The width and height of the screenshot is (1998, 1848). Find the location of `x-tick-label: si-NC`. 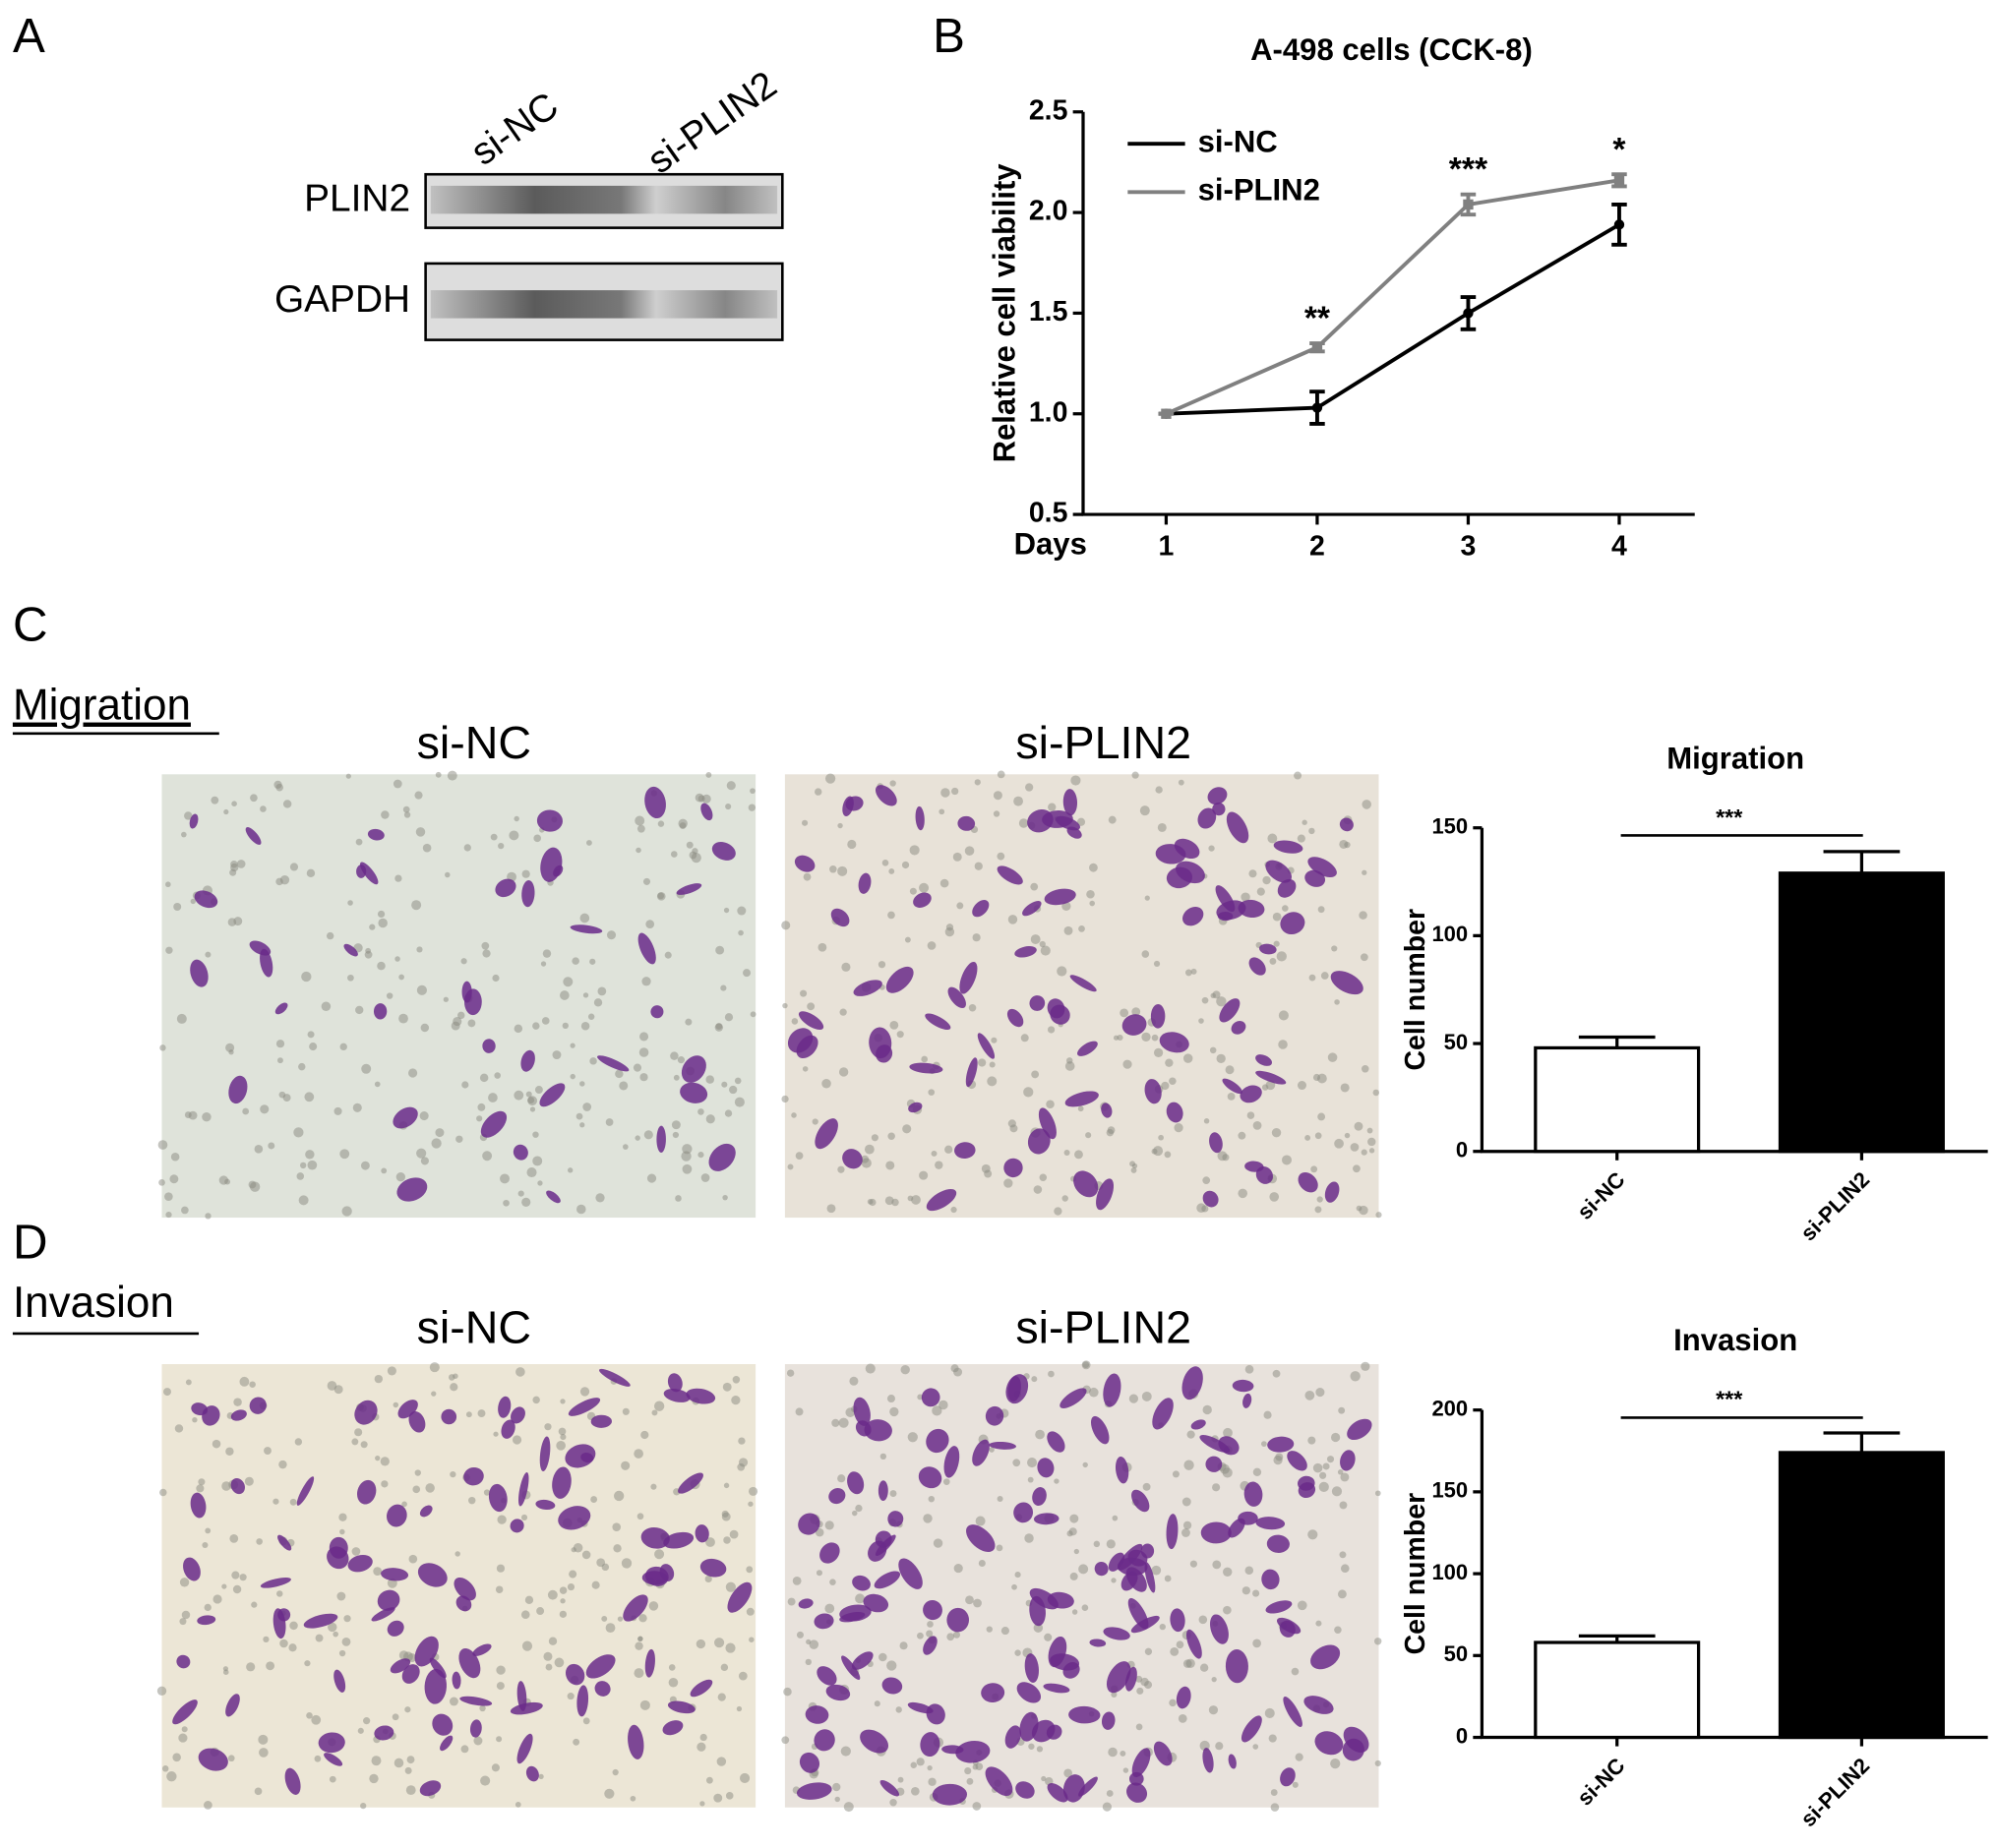

x-tick-label: si-NC is located at coordinates (1600, 1195).